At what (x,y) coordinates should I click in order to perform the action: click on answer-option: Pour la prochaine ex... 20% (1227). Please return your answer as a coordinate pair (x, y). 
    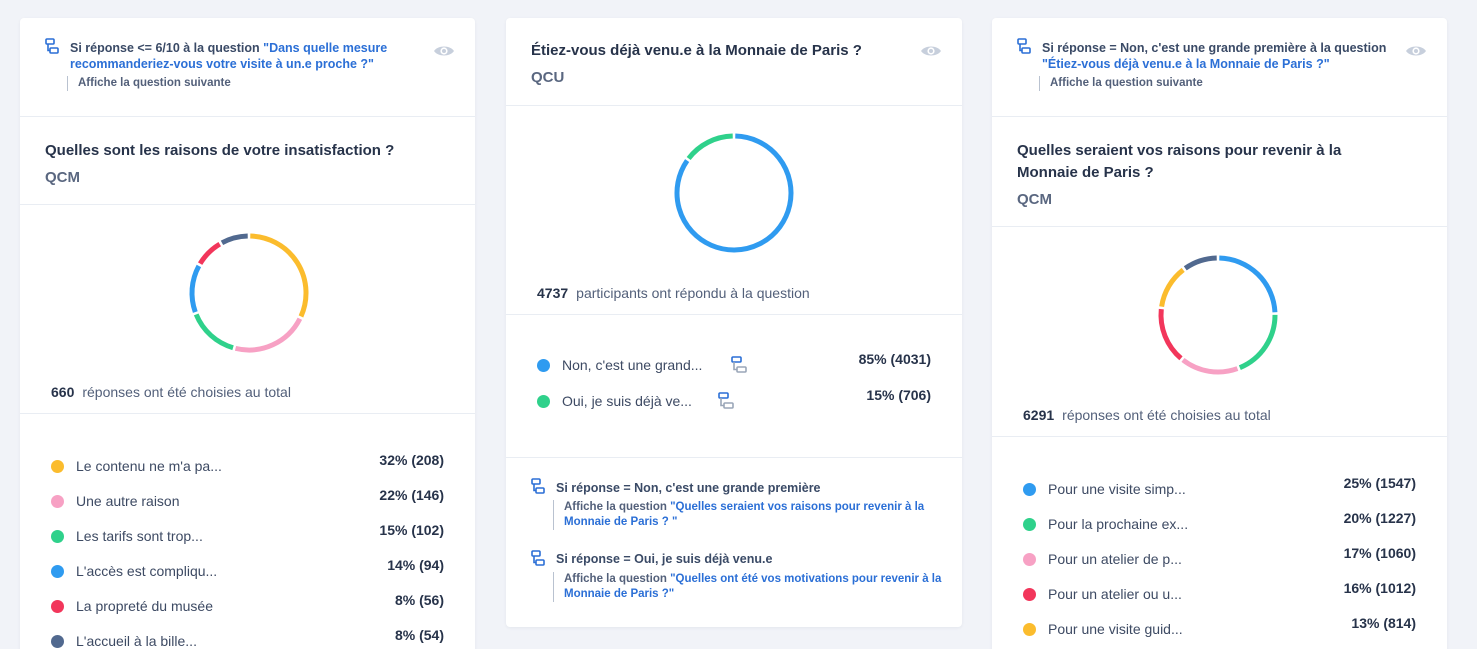
    Looking at the image, I should click on (1219, 522).